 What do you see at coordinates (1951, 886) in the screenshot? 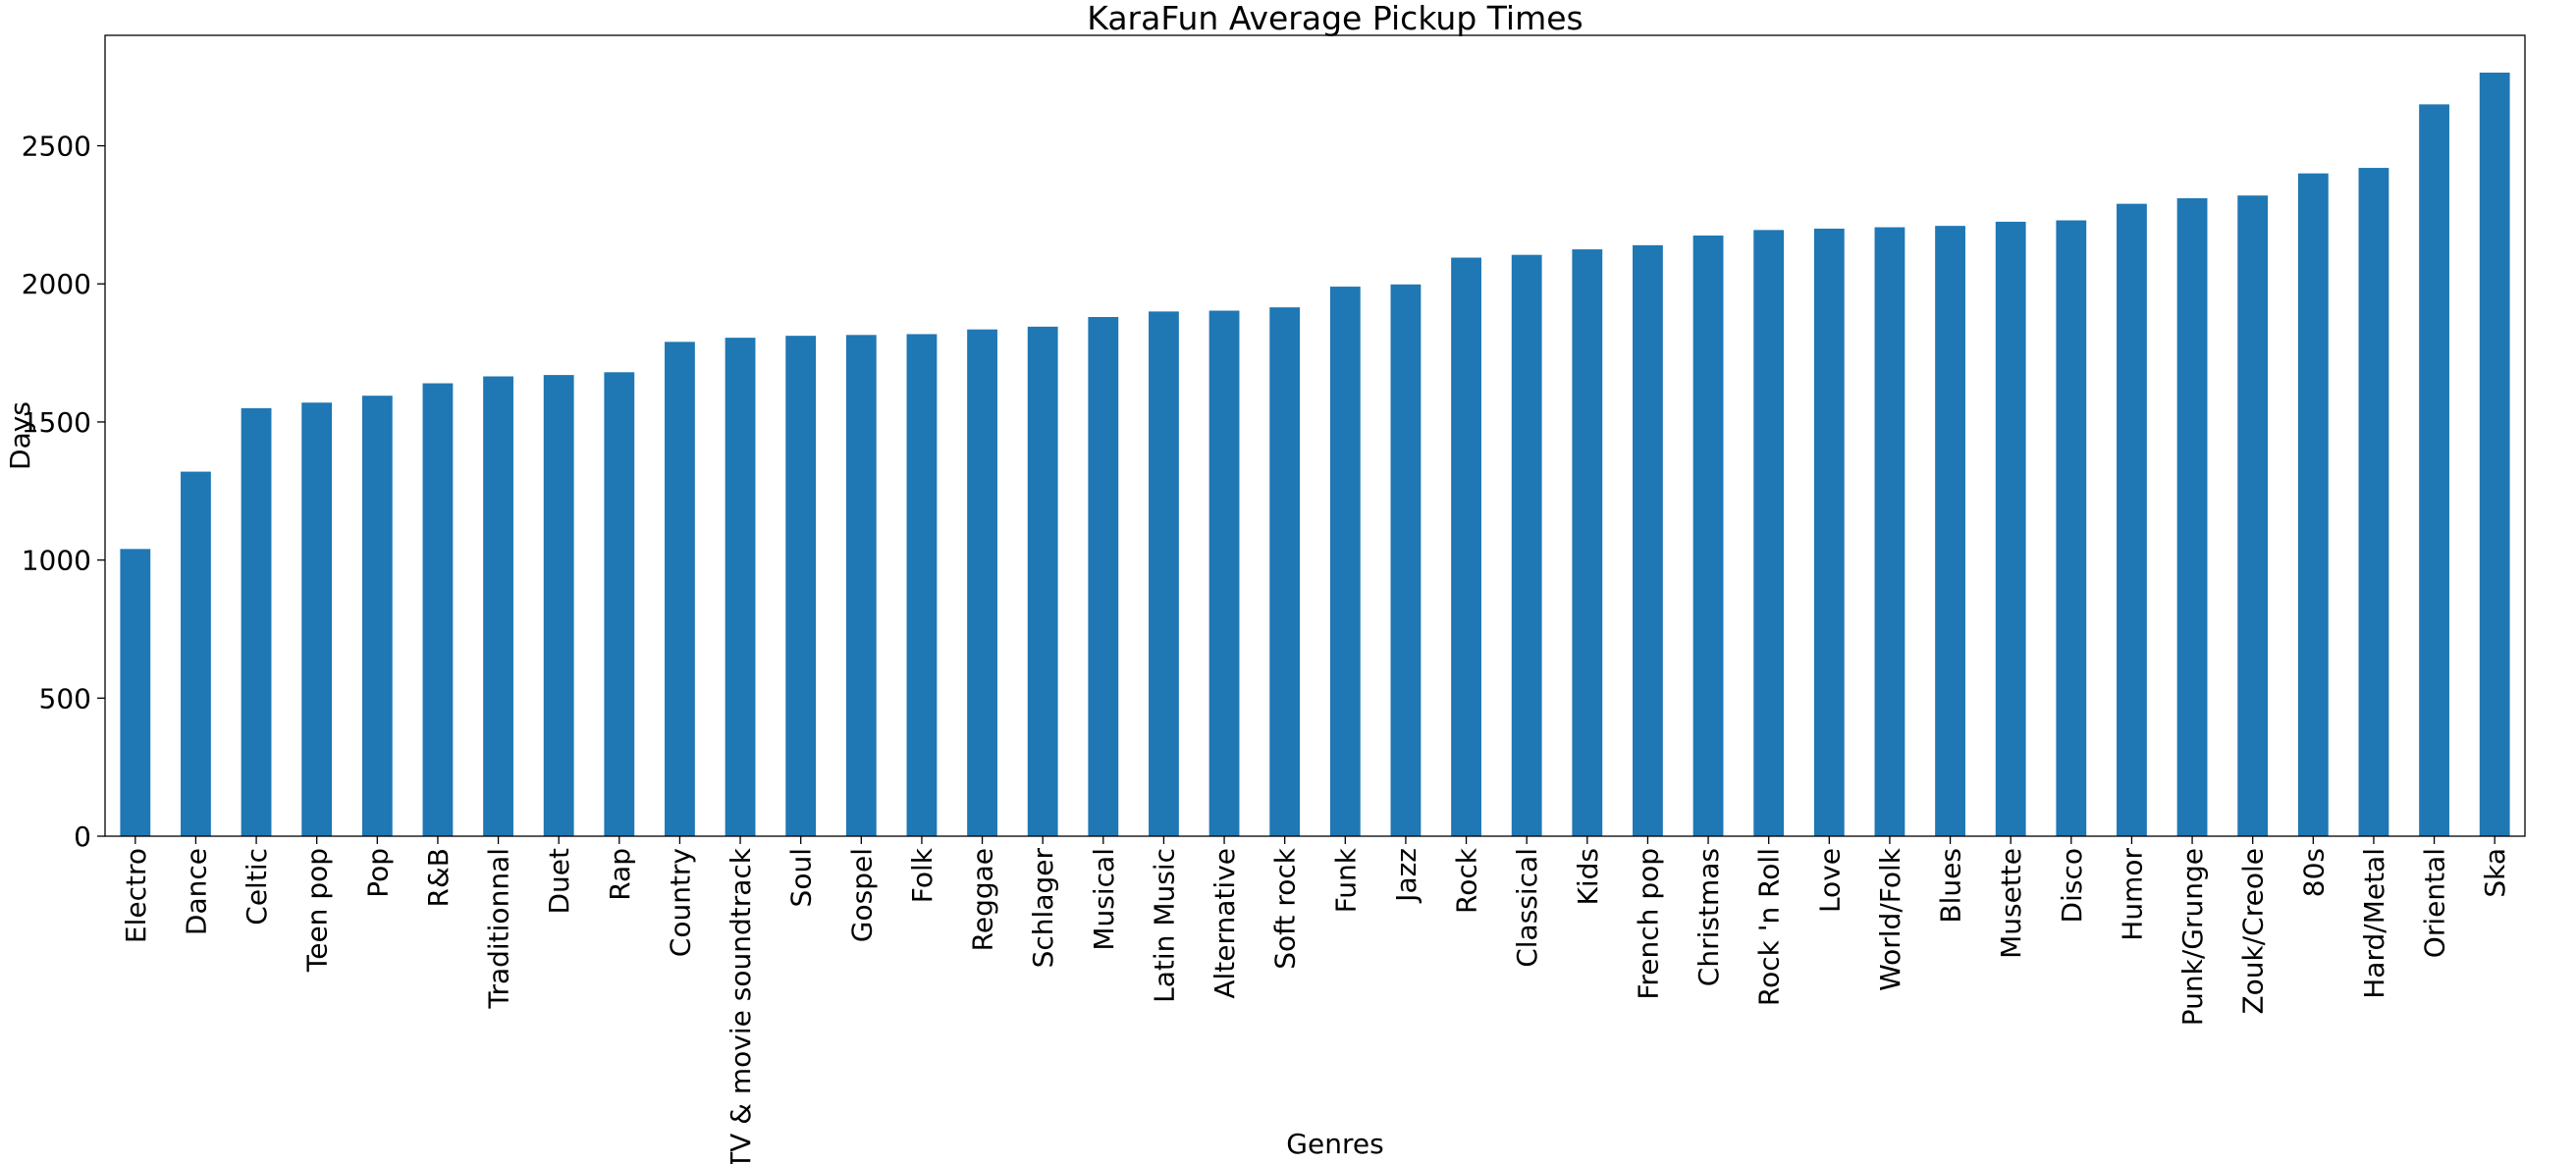
I see `x-tick-label: Blues` at bounding box center [1951, 886].